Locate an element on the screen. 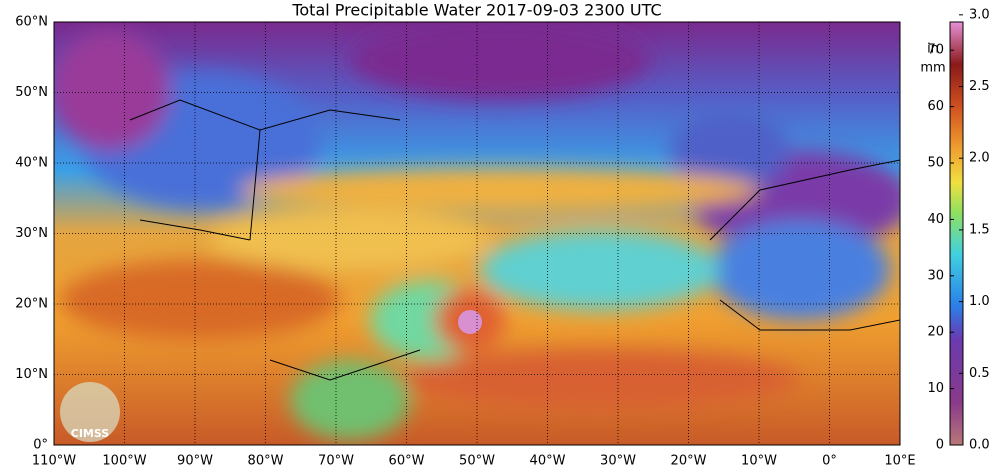 The height and width of the screenshot is (470, 1000). lon-label: 110°W is located at coordinates (54, 461).